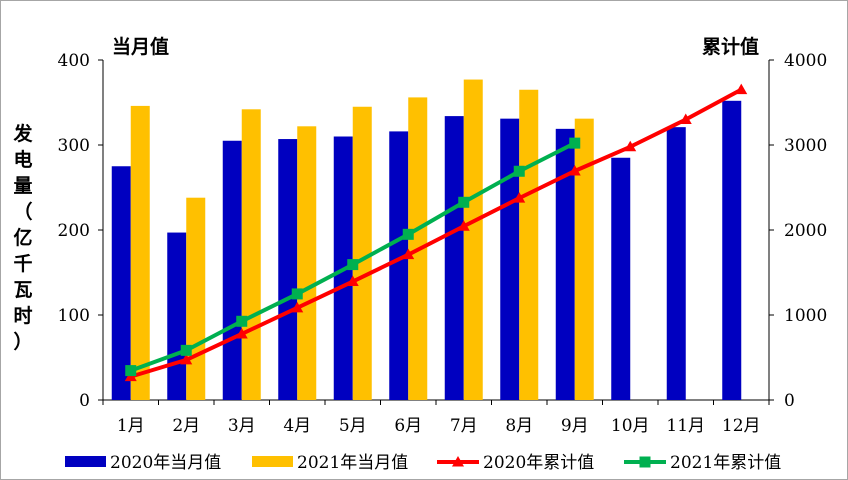 Image resolution: width=848 pixels, height=480 pixels. I want to click on right-axis-title: 累计值, so click(730, 46).